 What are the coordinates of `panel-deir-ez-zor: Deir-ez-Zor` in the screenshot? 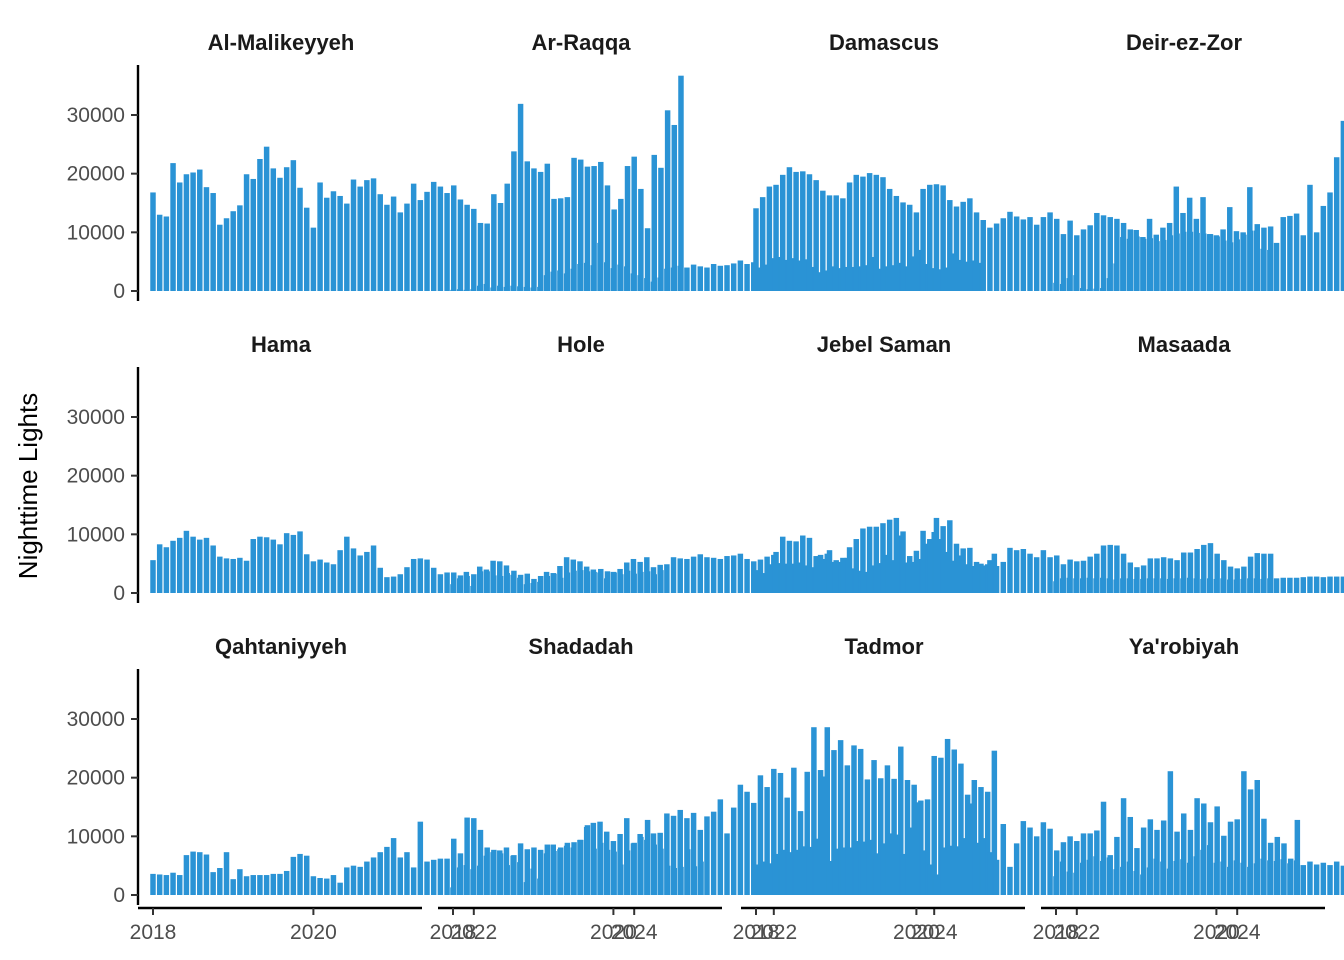 It's located at (1198, 161).